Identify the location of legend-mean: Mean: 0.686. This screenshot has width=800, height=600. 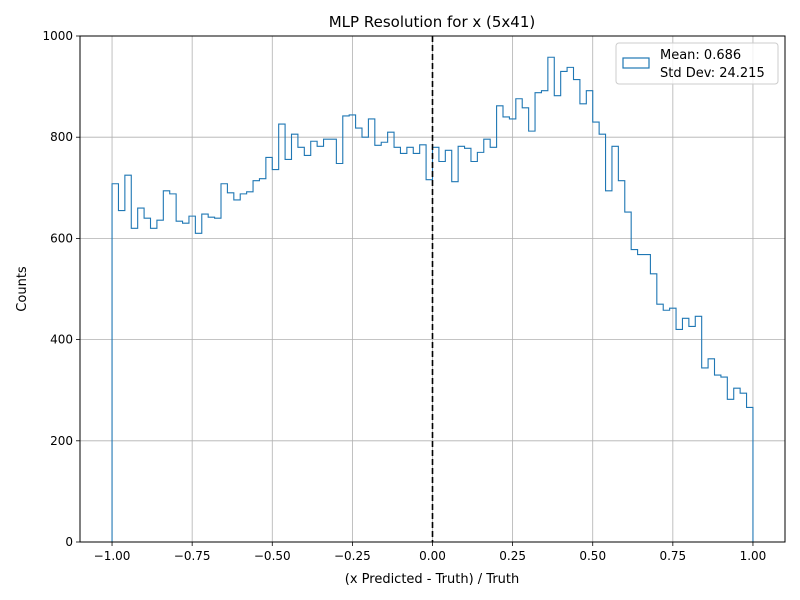
(700, 55).